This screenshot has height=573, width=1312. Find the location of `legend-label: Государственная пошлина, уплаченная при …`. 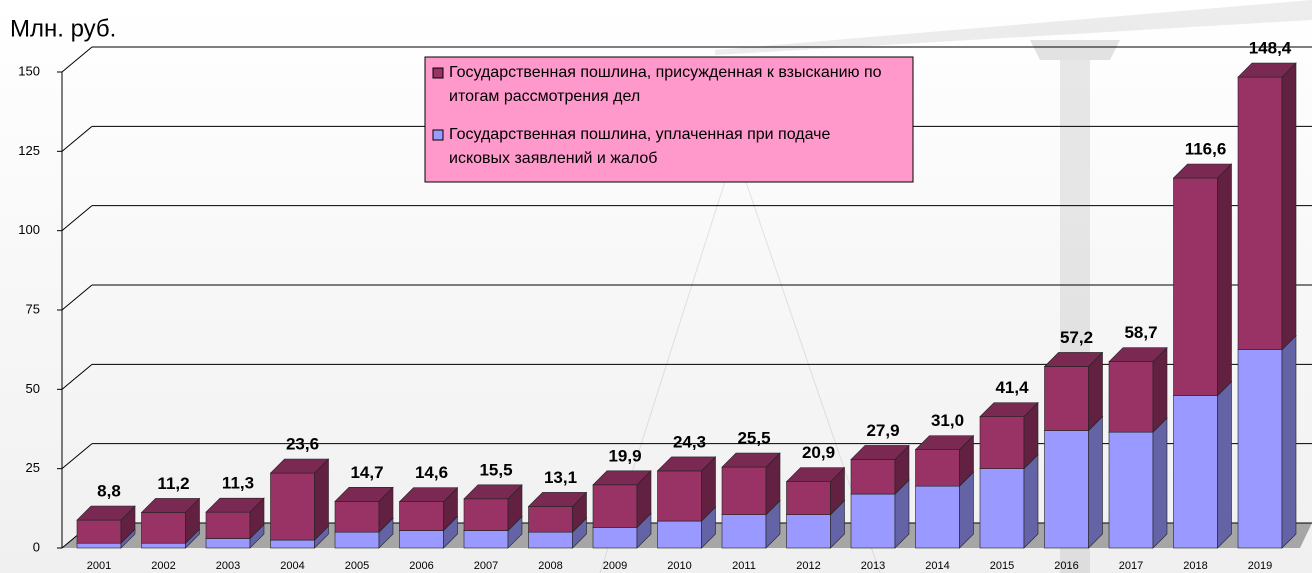

legend-label: Государственная пошлина, уплаченная при … is located at coordinates (639, 146).